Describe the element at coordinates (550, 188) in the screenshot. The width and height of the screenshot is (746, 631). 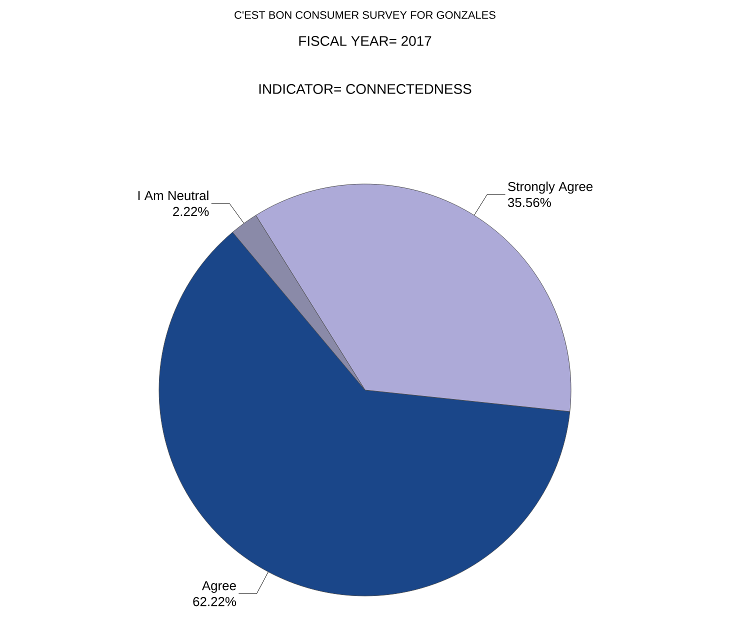
I see `slice-label: Strongly Agree` at that location.